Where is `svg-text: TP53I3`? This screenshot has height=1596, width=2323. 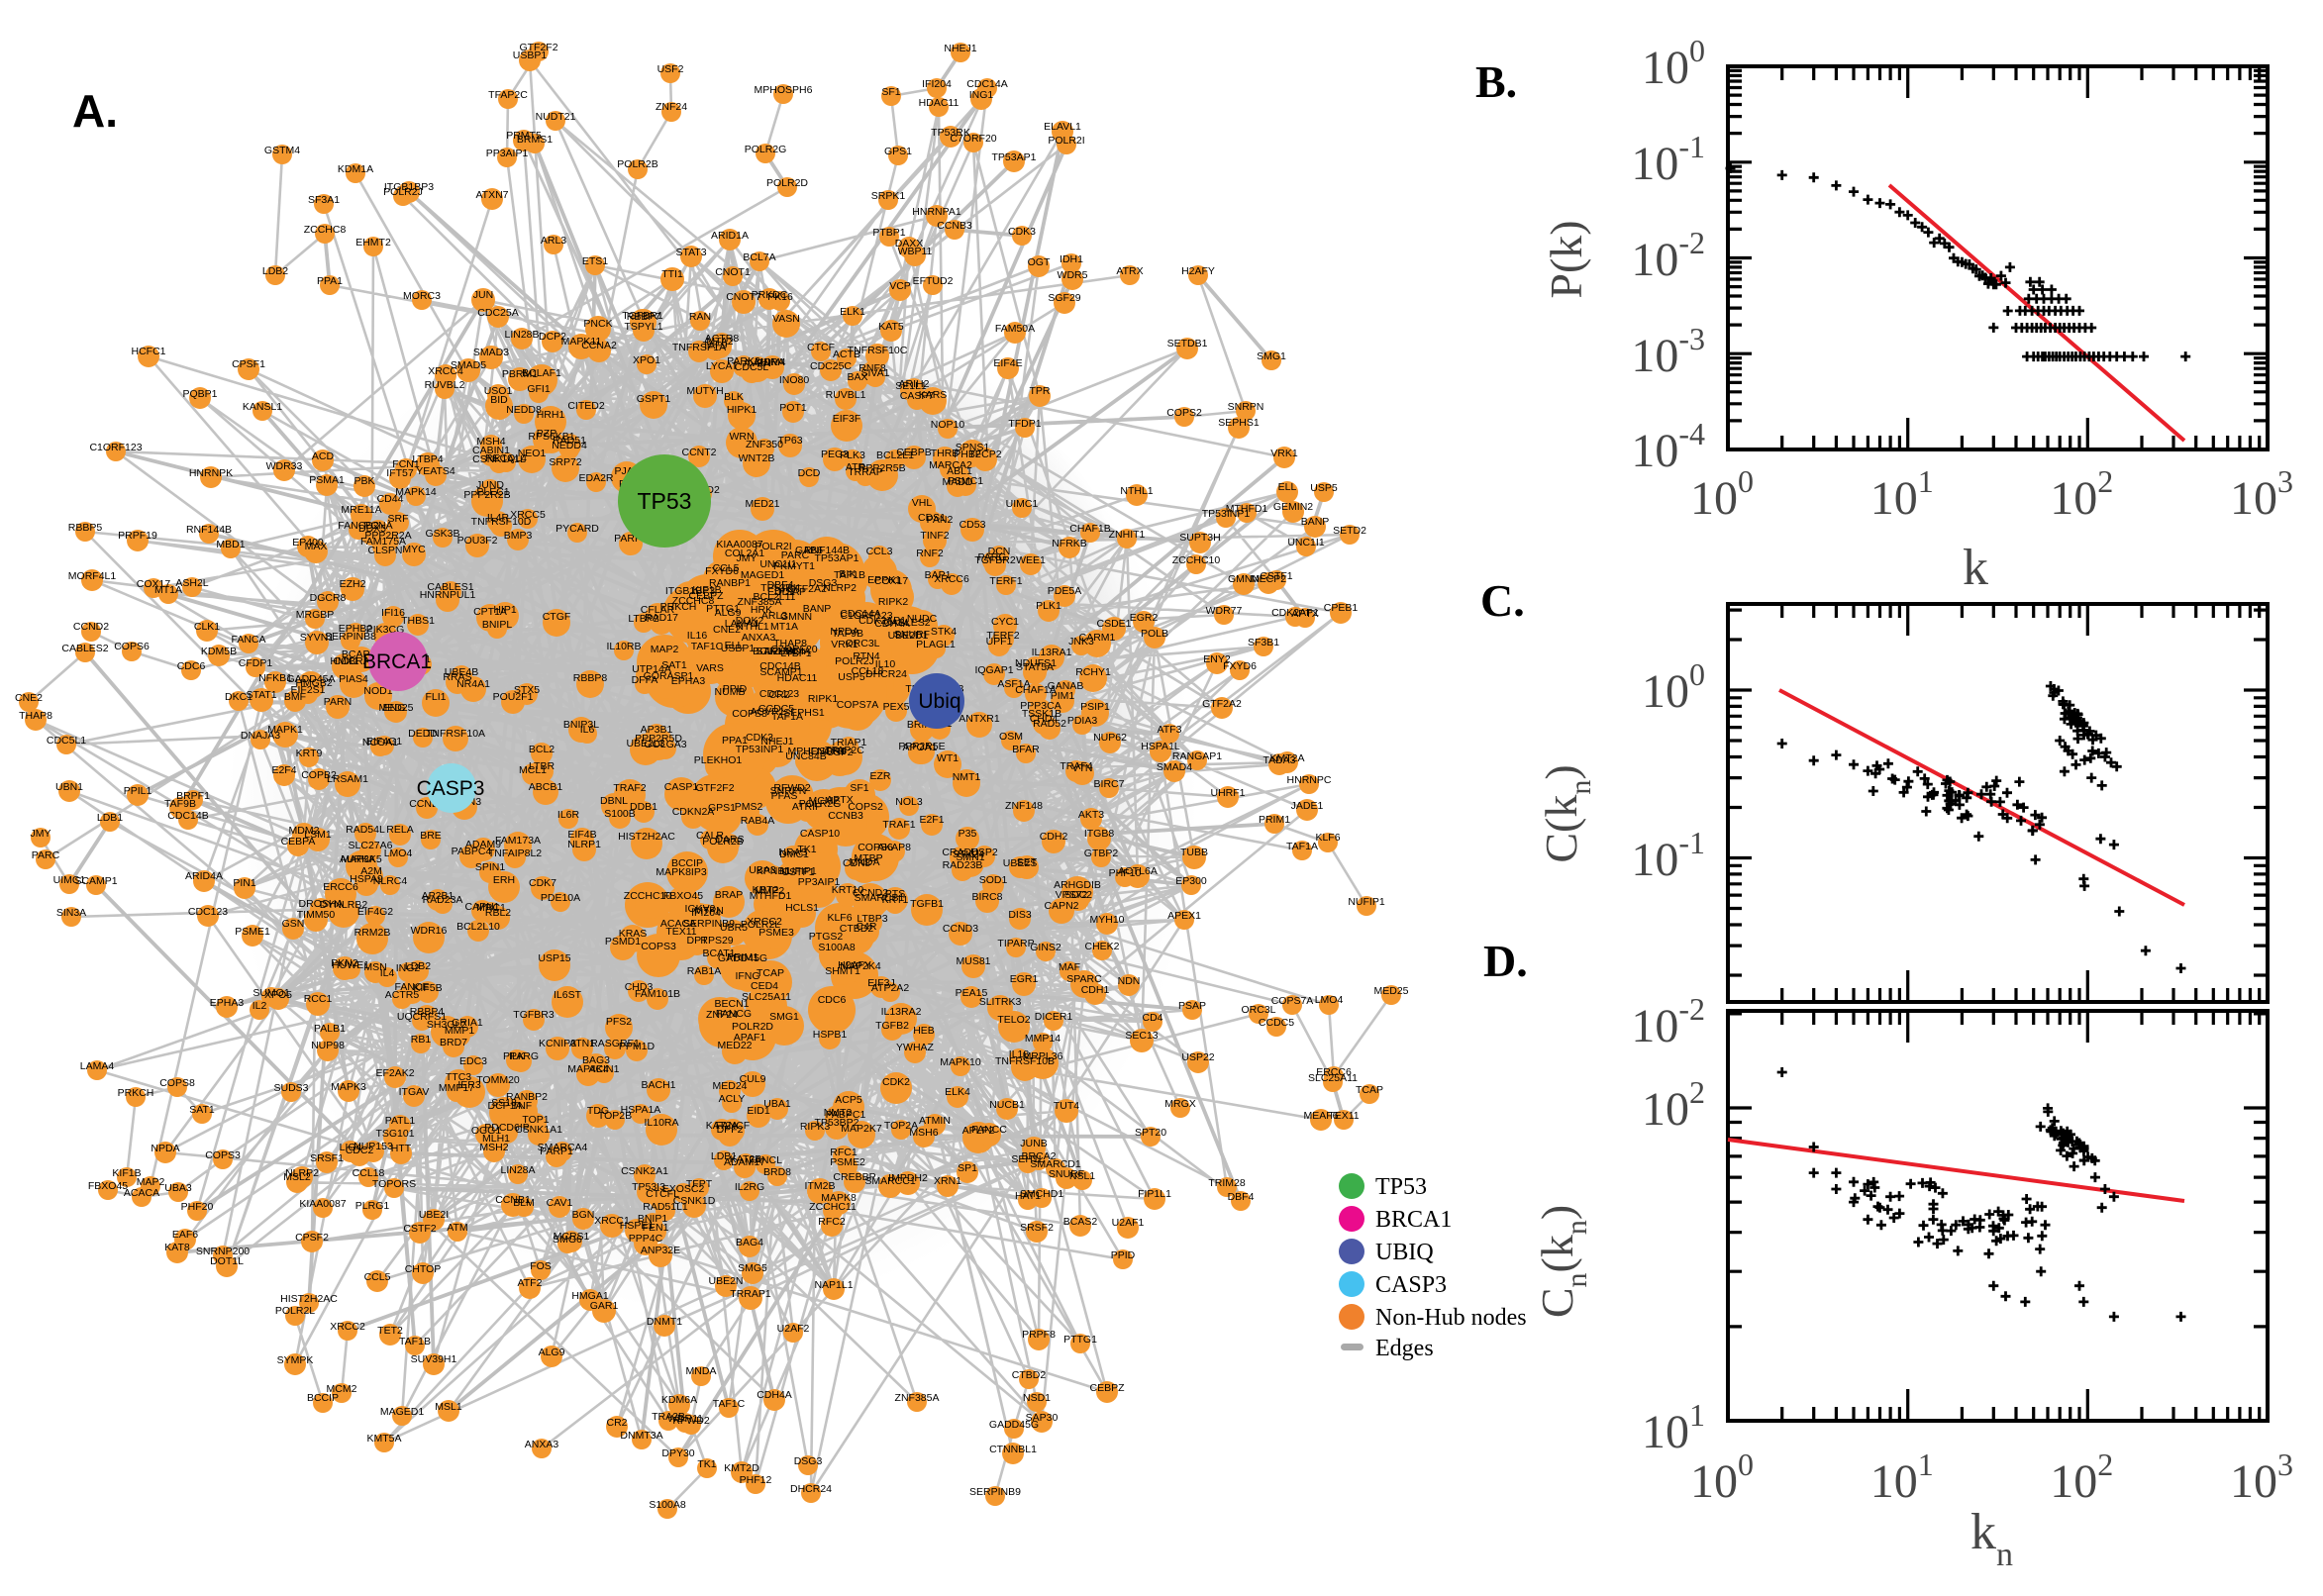 svg-text: TP53I3 is located at coordinates (648, 1187).